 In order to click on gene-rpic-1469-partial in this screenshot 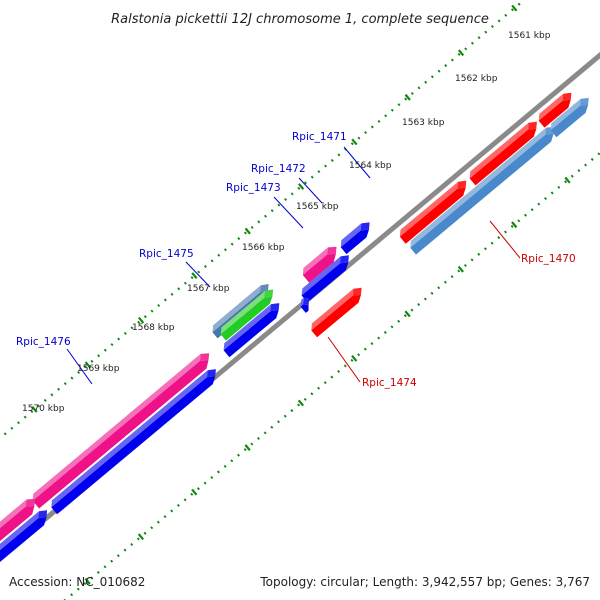, I will do `click(555, 110)`.